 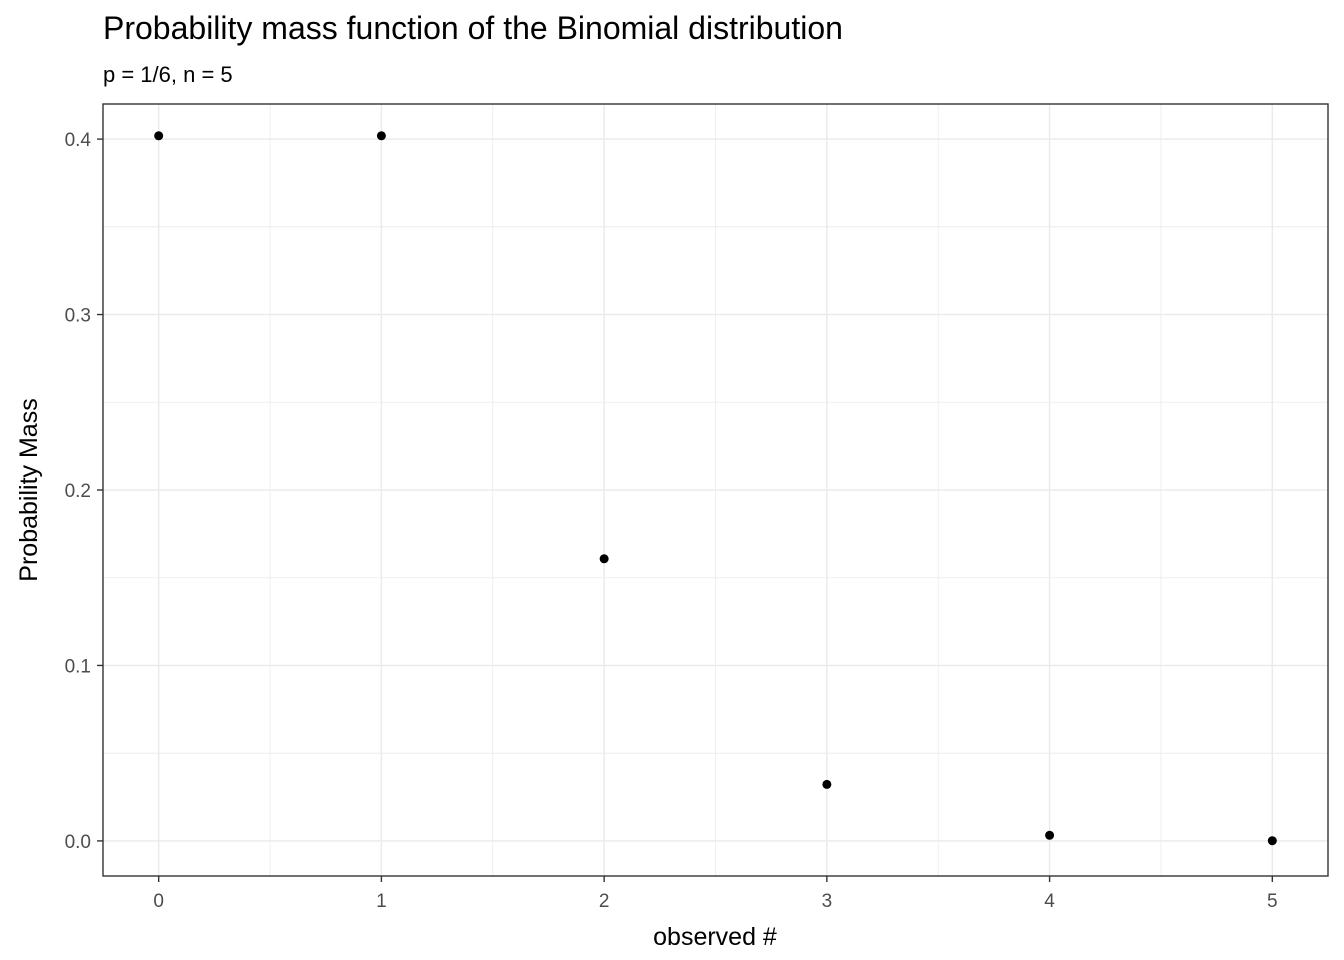 I want to click on x-tick-label: 1, so click(x=381, y=901).